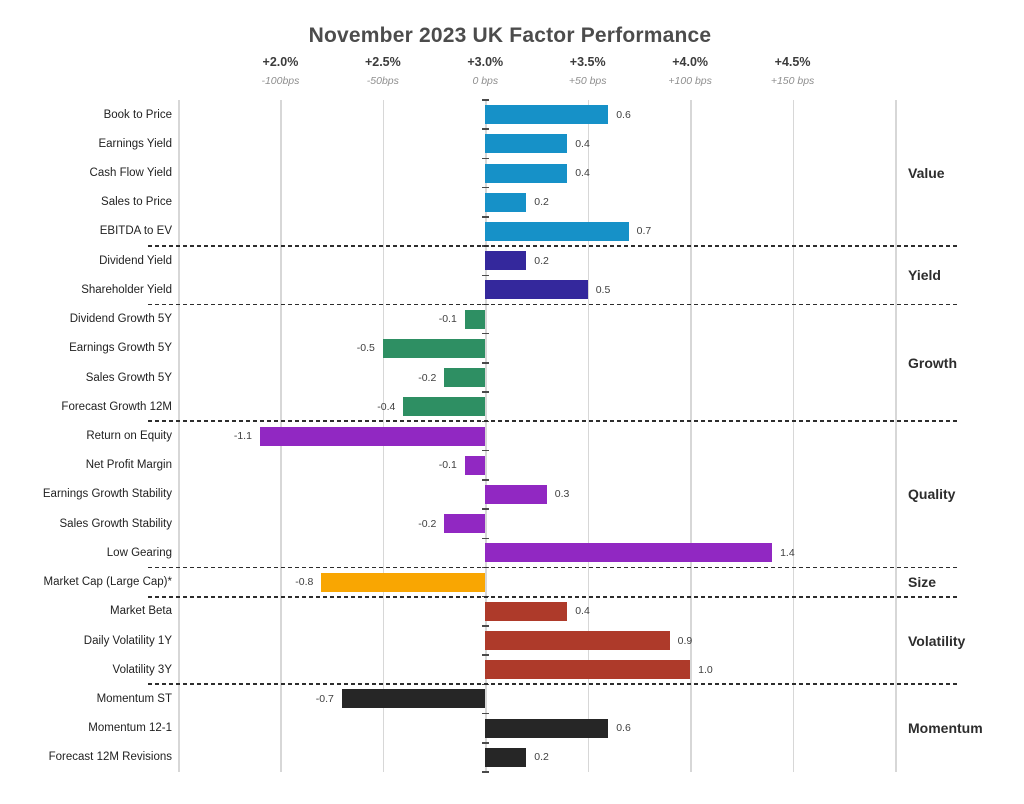 This screenshot has width=1024, height=804. Describe the element at coordinates (465, 524) in the screenshot. I see `bar-sales-growth-stability` at that location.